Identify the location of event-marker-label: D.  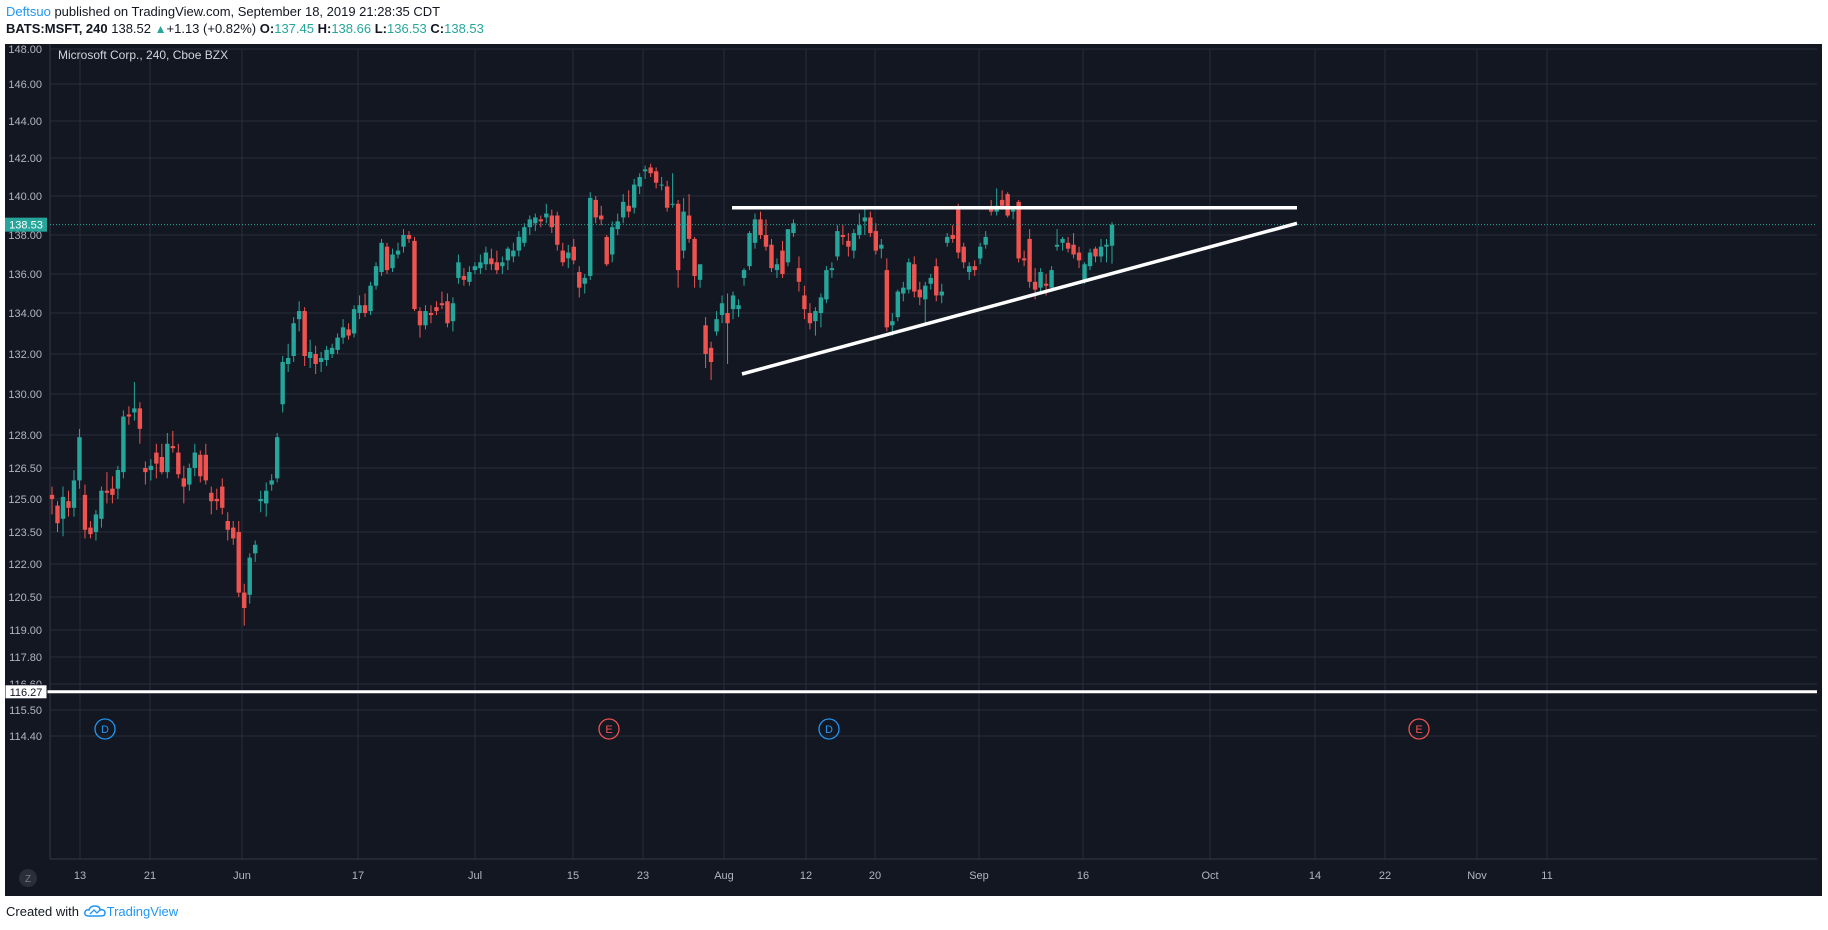
(829, 730).